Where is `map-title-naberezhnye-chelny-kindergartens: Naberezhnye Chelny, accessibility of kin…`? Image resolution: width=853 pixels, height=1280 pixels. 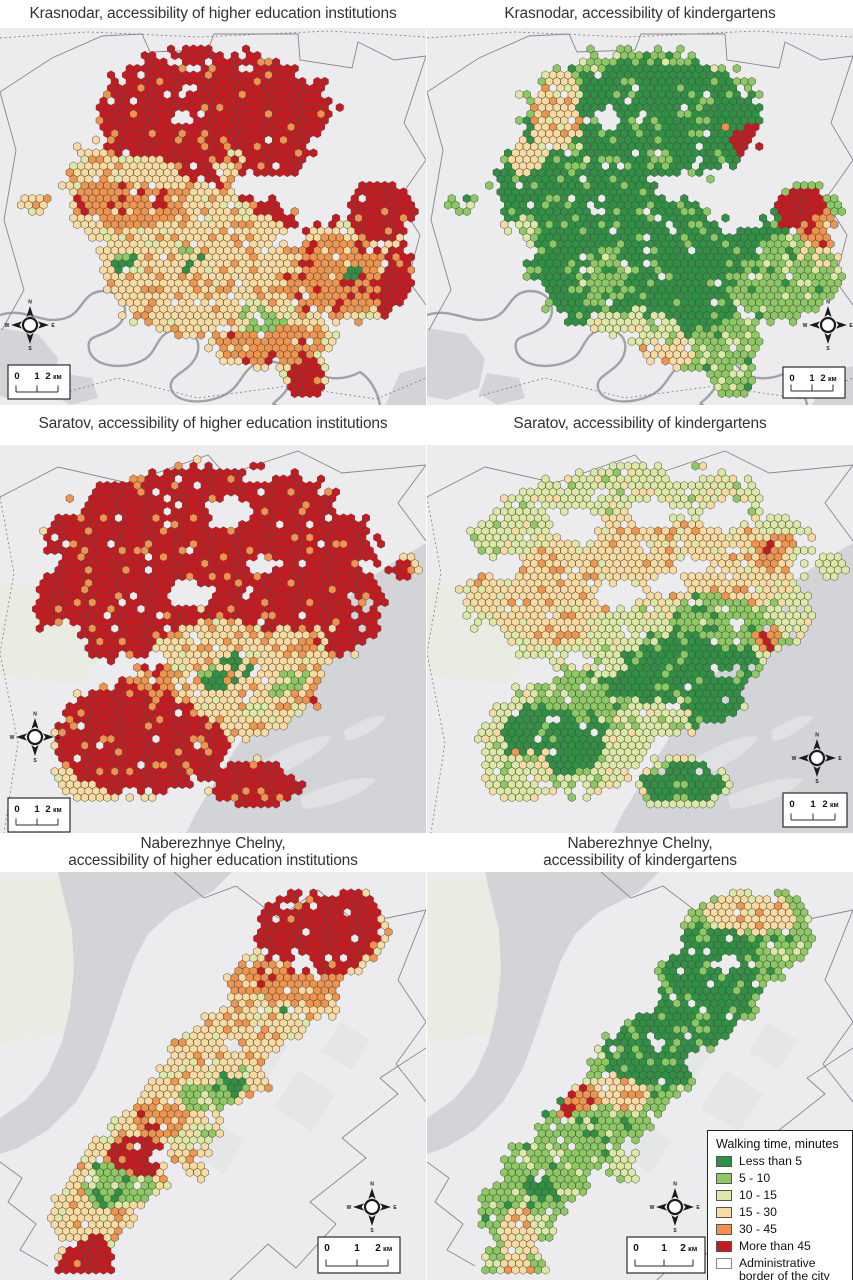
map-title-naberezhnye-chelny-kindergartens: Naberezhnye Chelny, accessibility of kin… is located at coordinates (640, 852).